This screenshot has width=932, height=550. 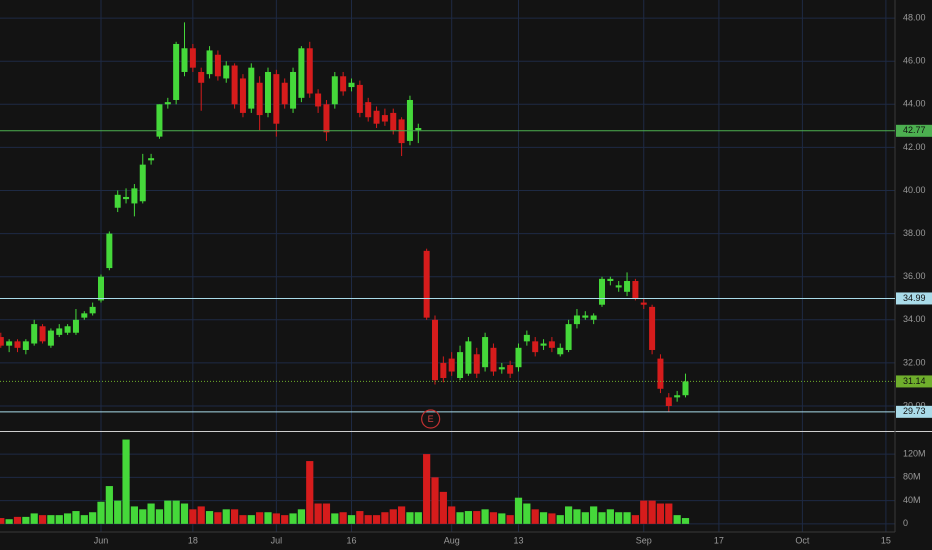 I want to click on y-tick-label: 46.00, so click(x=914, y=61).